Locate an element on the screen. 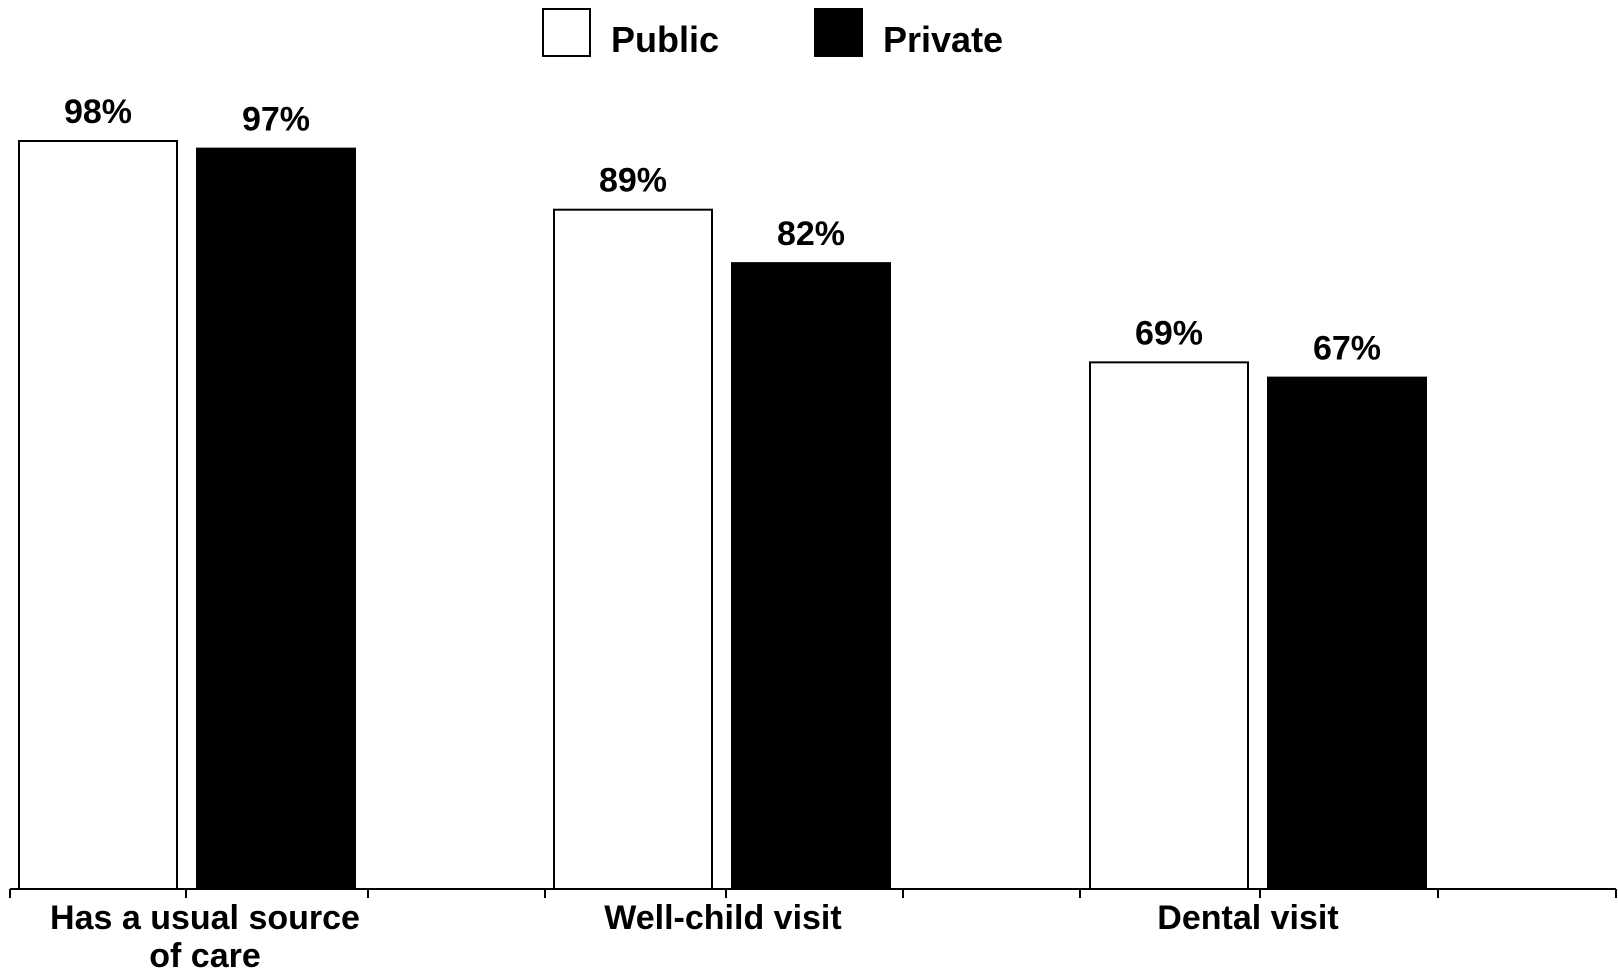  legend-swatch-private is located at coordinates (838, 32).